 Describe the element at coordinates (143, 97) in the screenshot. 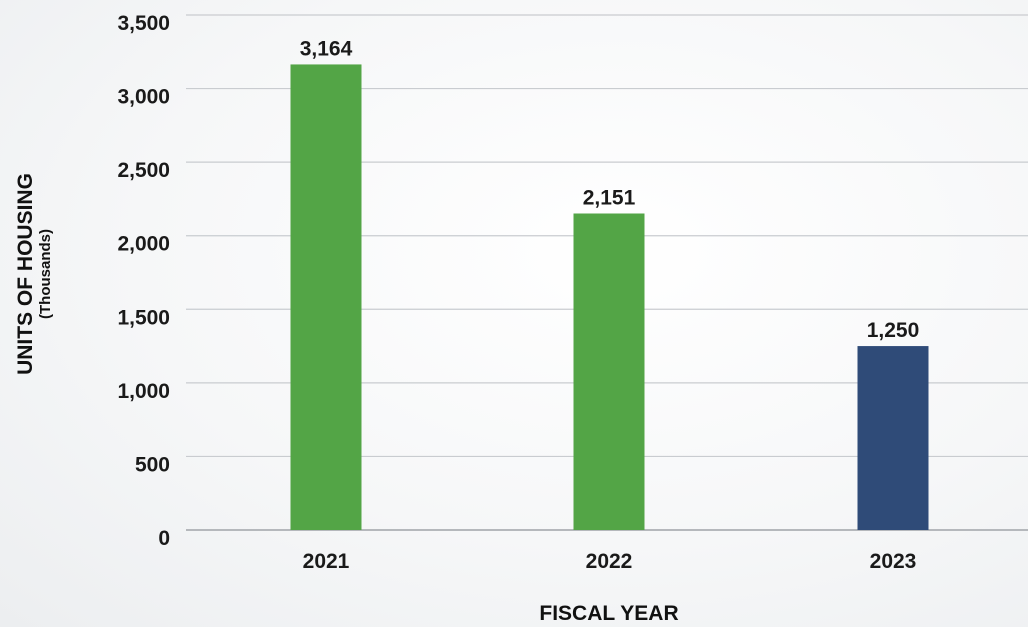

I see `y-tick-label: 3,000` at that location.